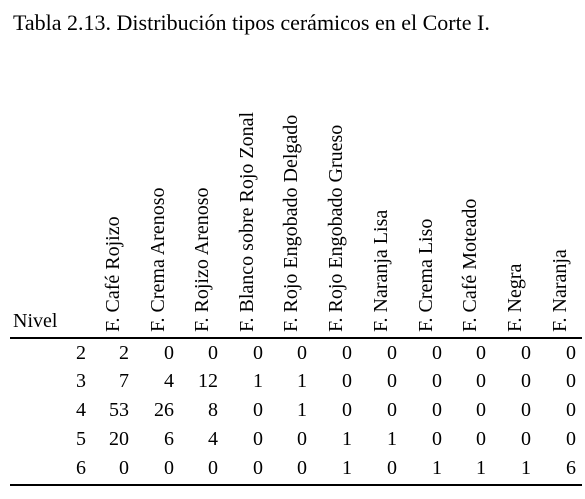 This screenshot has width=585, height=499. I want to click on column-header: F. Rojo Engobado Delgado, so click(291, 223).